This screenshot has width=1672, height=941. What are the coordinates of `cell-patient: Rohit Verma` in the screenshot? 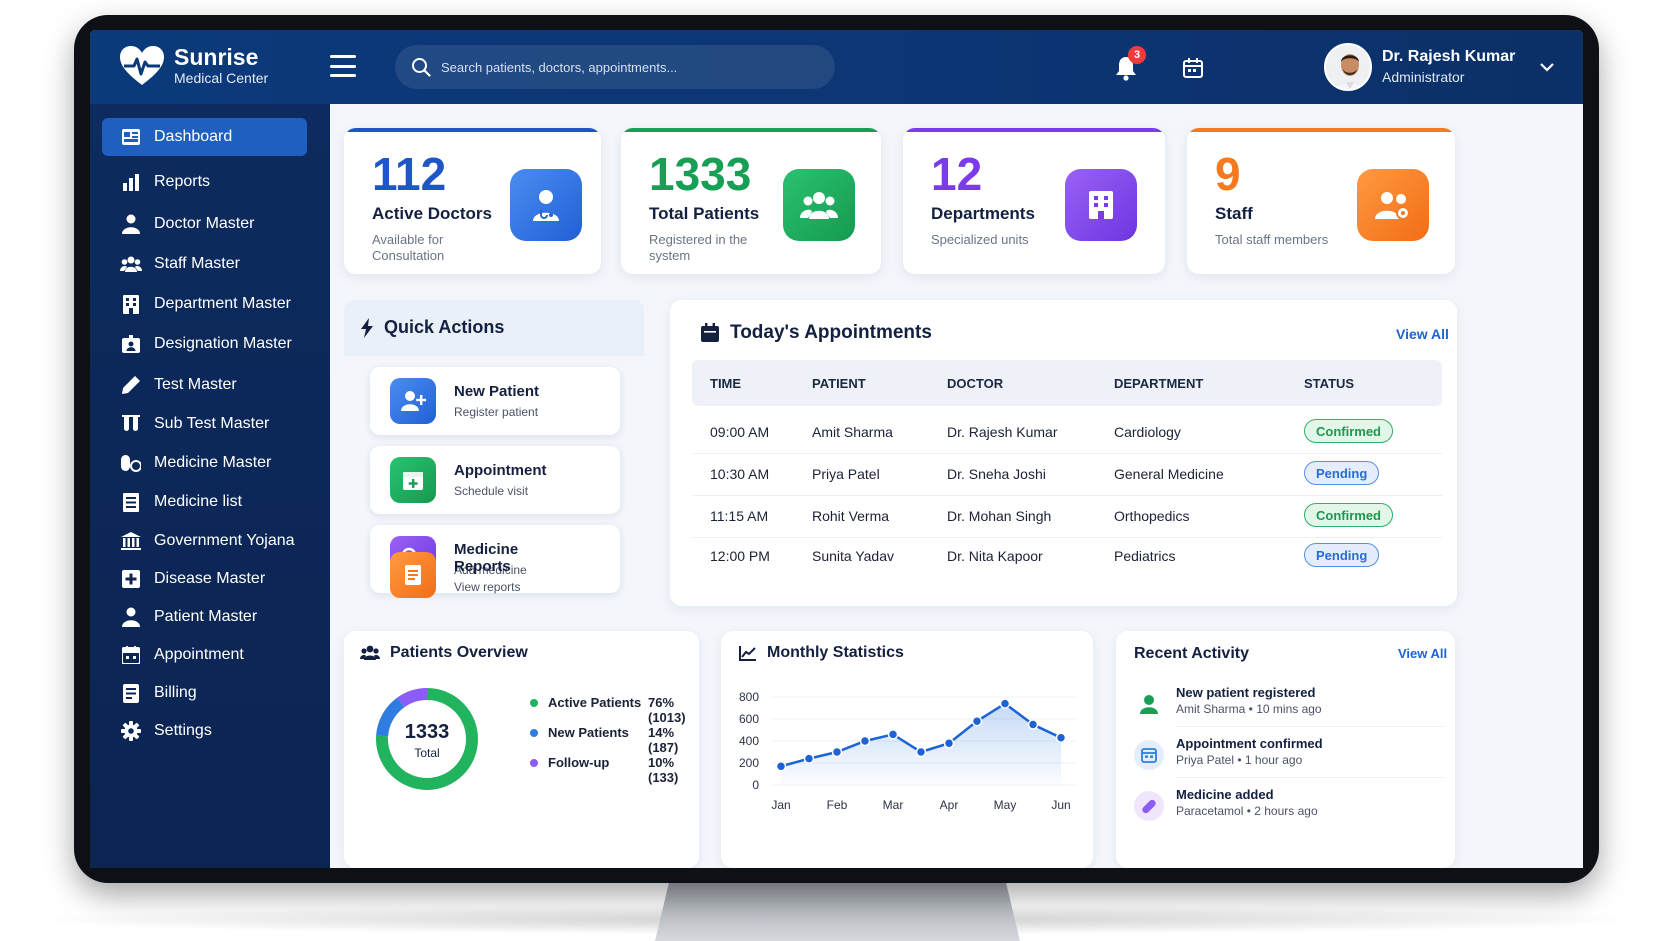 It's located at (851, 516).